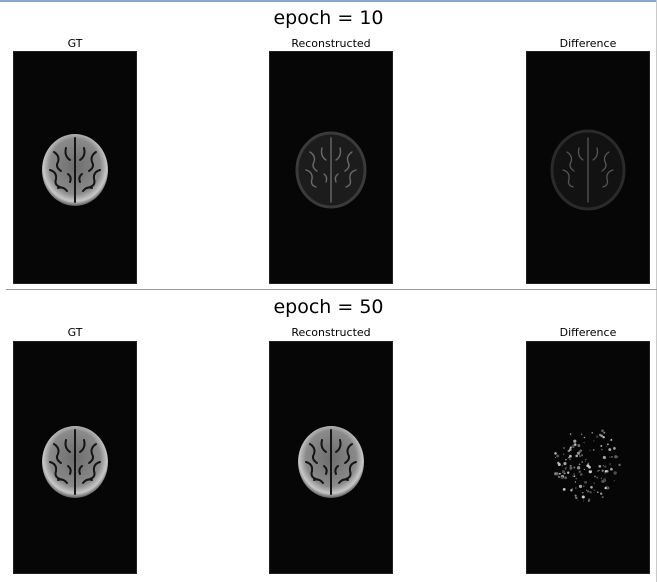 This screenshot has height=582, width=657. I want to click on brain-slice-faint, so click(331, 170).